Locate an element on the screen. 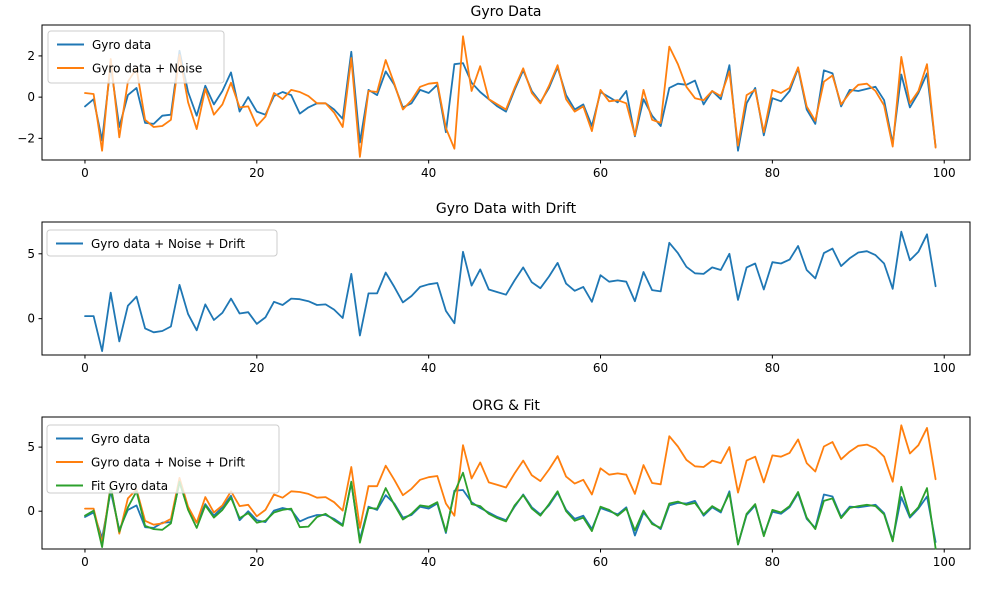 The image size is (990, 590). y-tick-label: −2 is located at coordinates (26, 138).